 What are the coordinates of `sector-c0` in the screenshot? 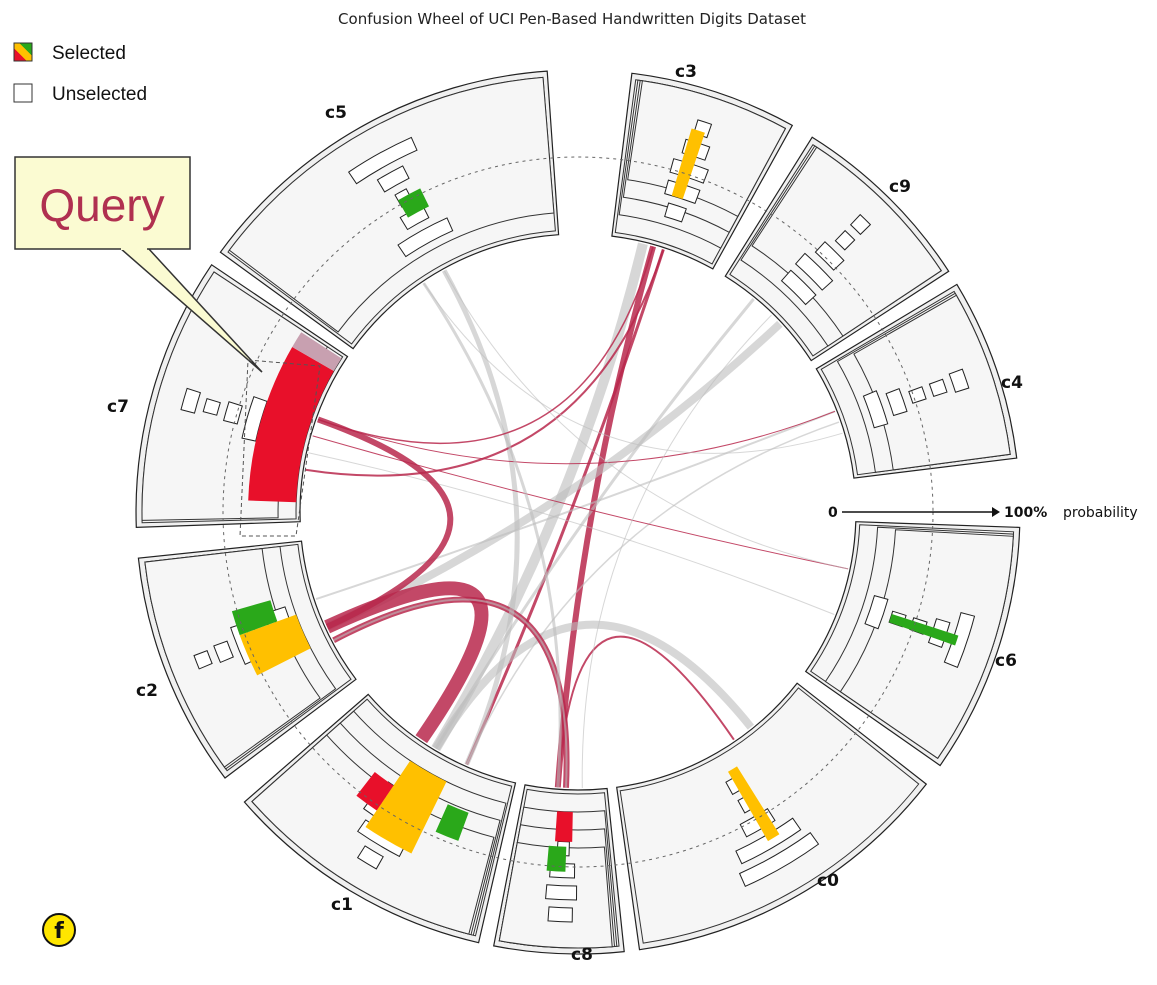 It's located at (772, 816).